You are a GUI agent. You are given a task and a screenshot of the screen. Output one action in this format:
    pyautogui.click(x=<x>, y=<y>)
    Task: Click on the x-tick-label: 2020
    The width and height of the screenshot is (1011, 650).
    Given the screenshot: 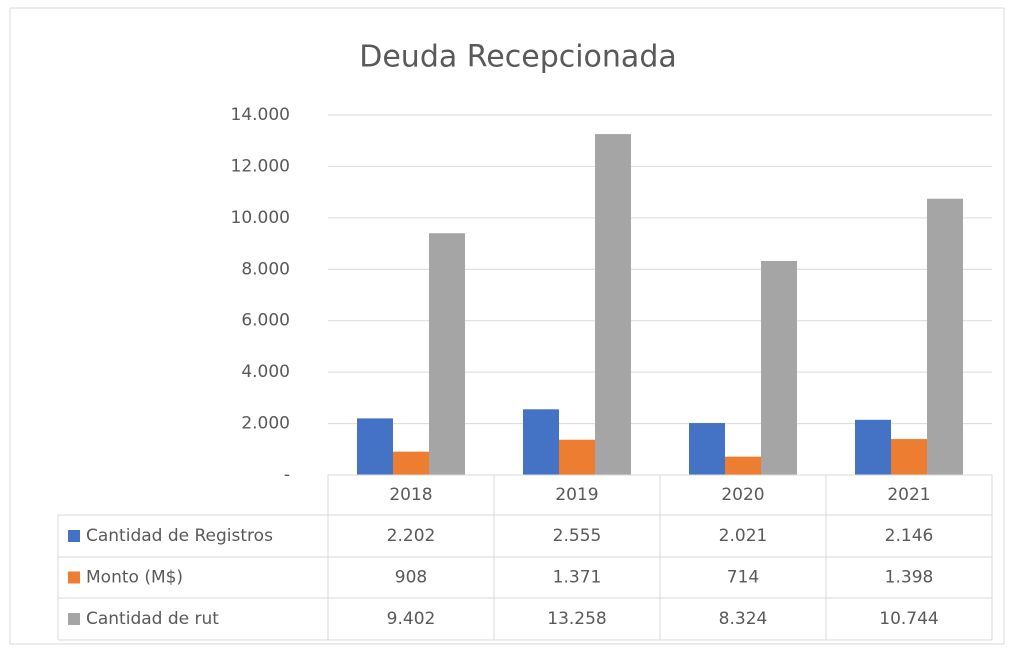 What is the action you would take?
    pyautogui.click(x=742, y=495)
    